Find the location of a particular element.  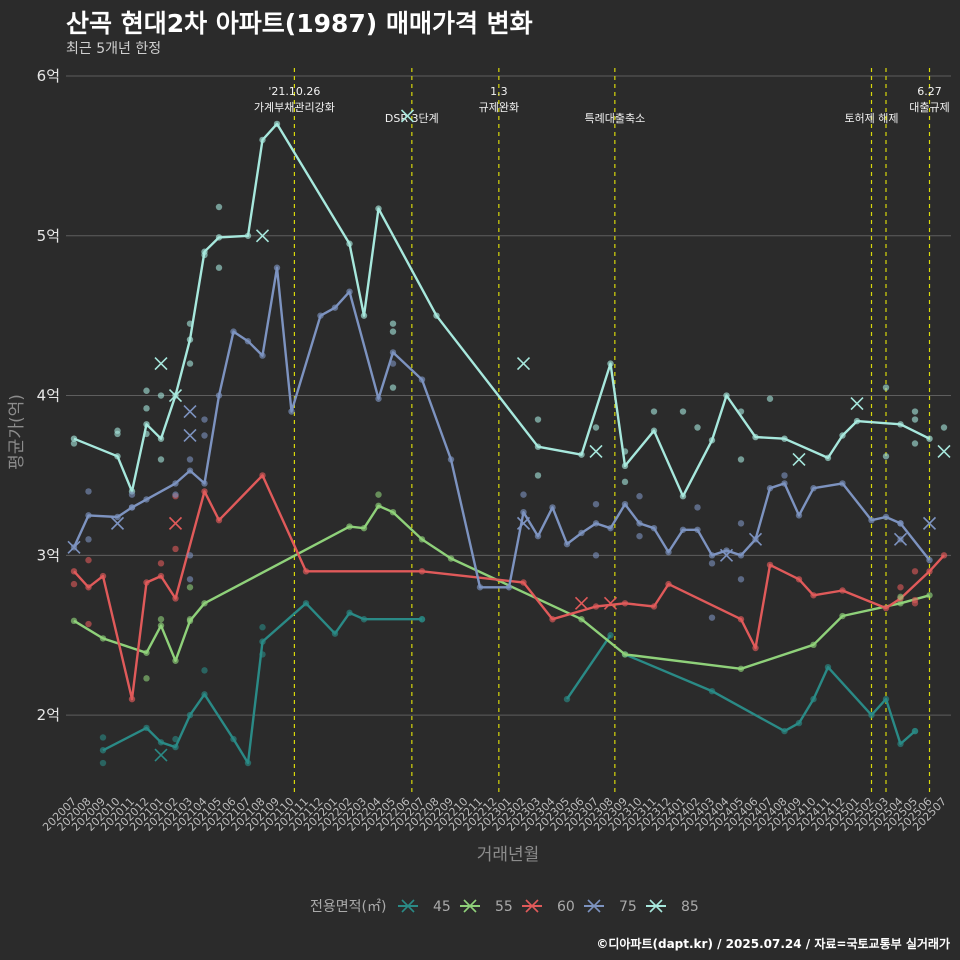

event-label: 토허제 해제 is located at coordinates (871, 118).